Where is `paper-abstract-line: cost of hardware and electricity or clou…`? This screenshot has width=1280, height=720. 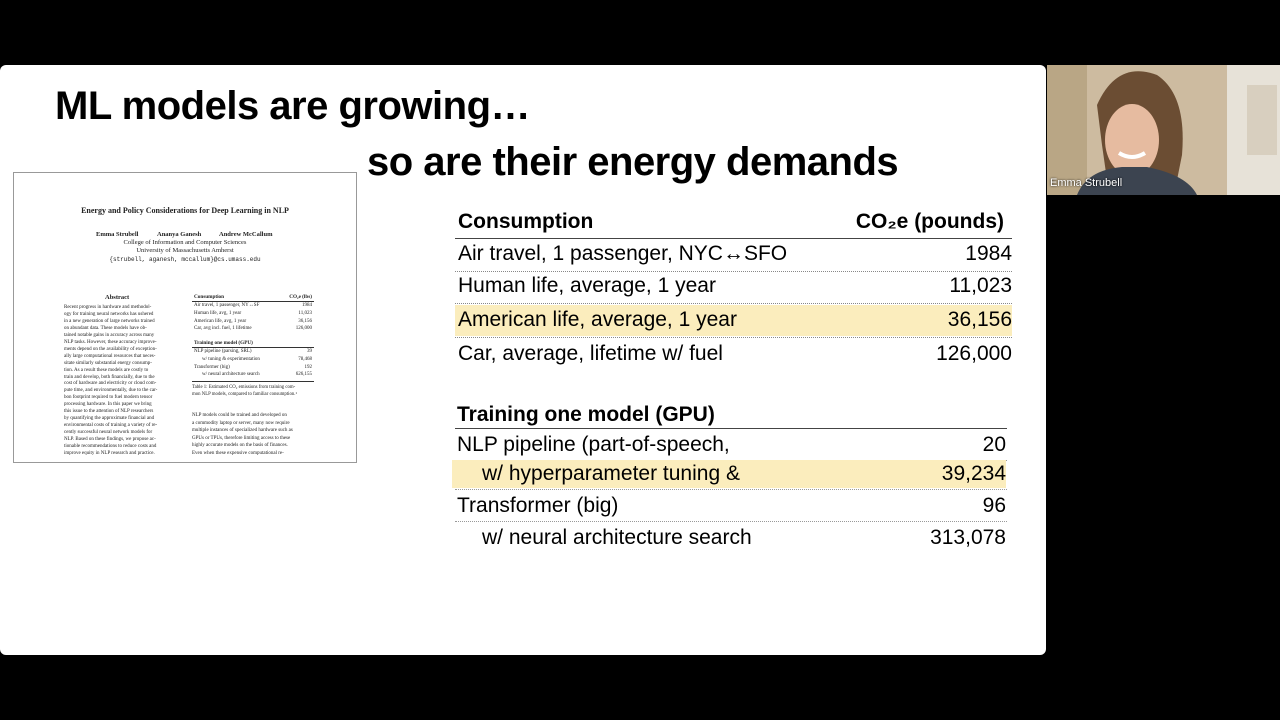 paper-abstract-line: cost of hardware and electricity or clou… is located at coordinates (110, 384).